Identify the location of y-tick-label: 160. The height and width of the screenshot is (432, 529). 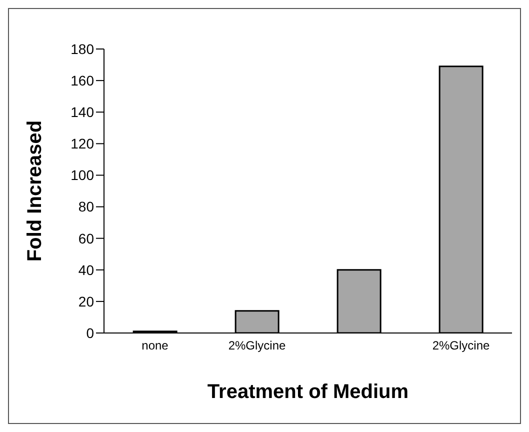
(82, 80).